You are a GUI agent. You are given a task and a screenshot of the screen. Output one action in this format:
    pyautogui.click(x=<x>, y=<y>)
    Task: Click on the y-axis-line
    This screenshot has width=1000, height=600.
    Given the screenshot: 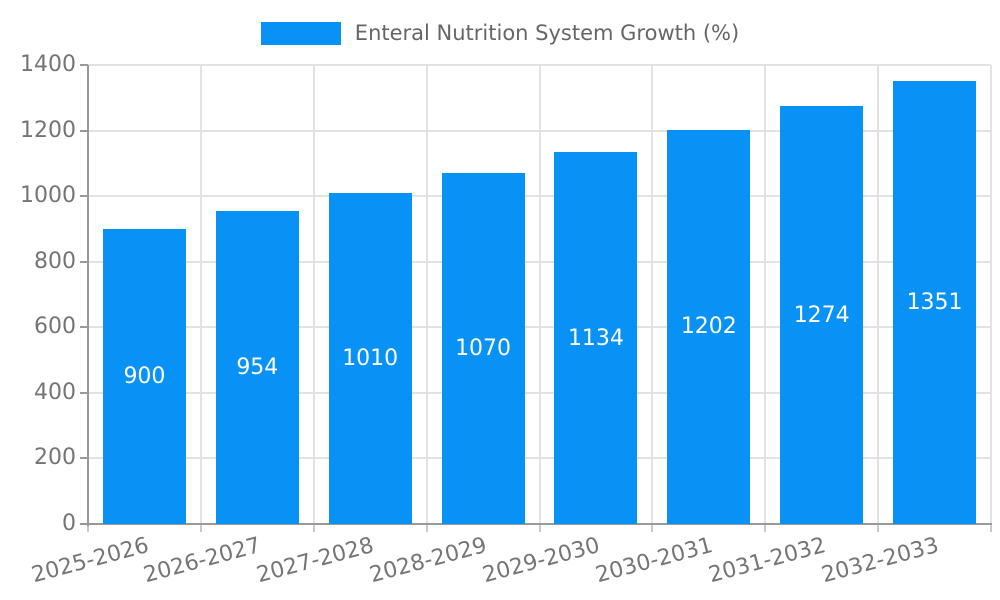 What is the action you would take?
    pyautogui.click(x=88, y=295)
    